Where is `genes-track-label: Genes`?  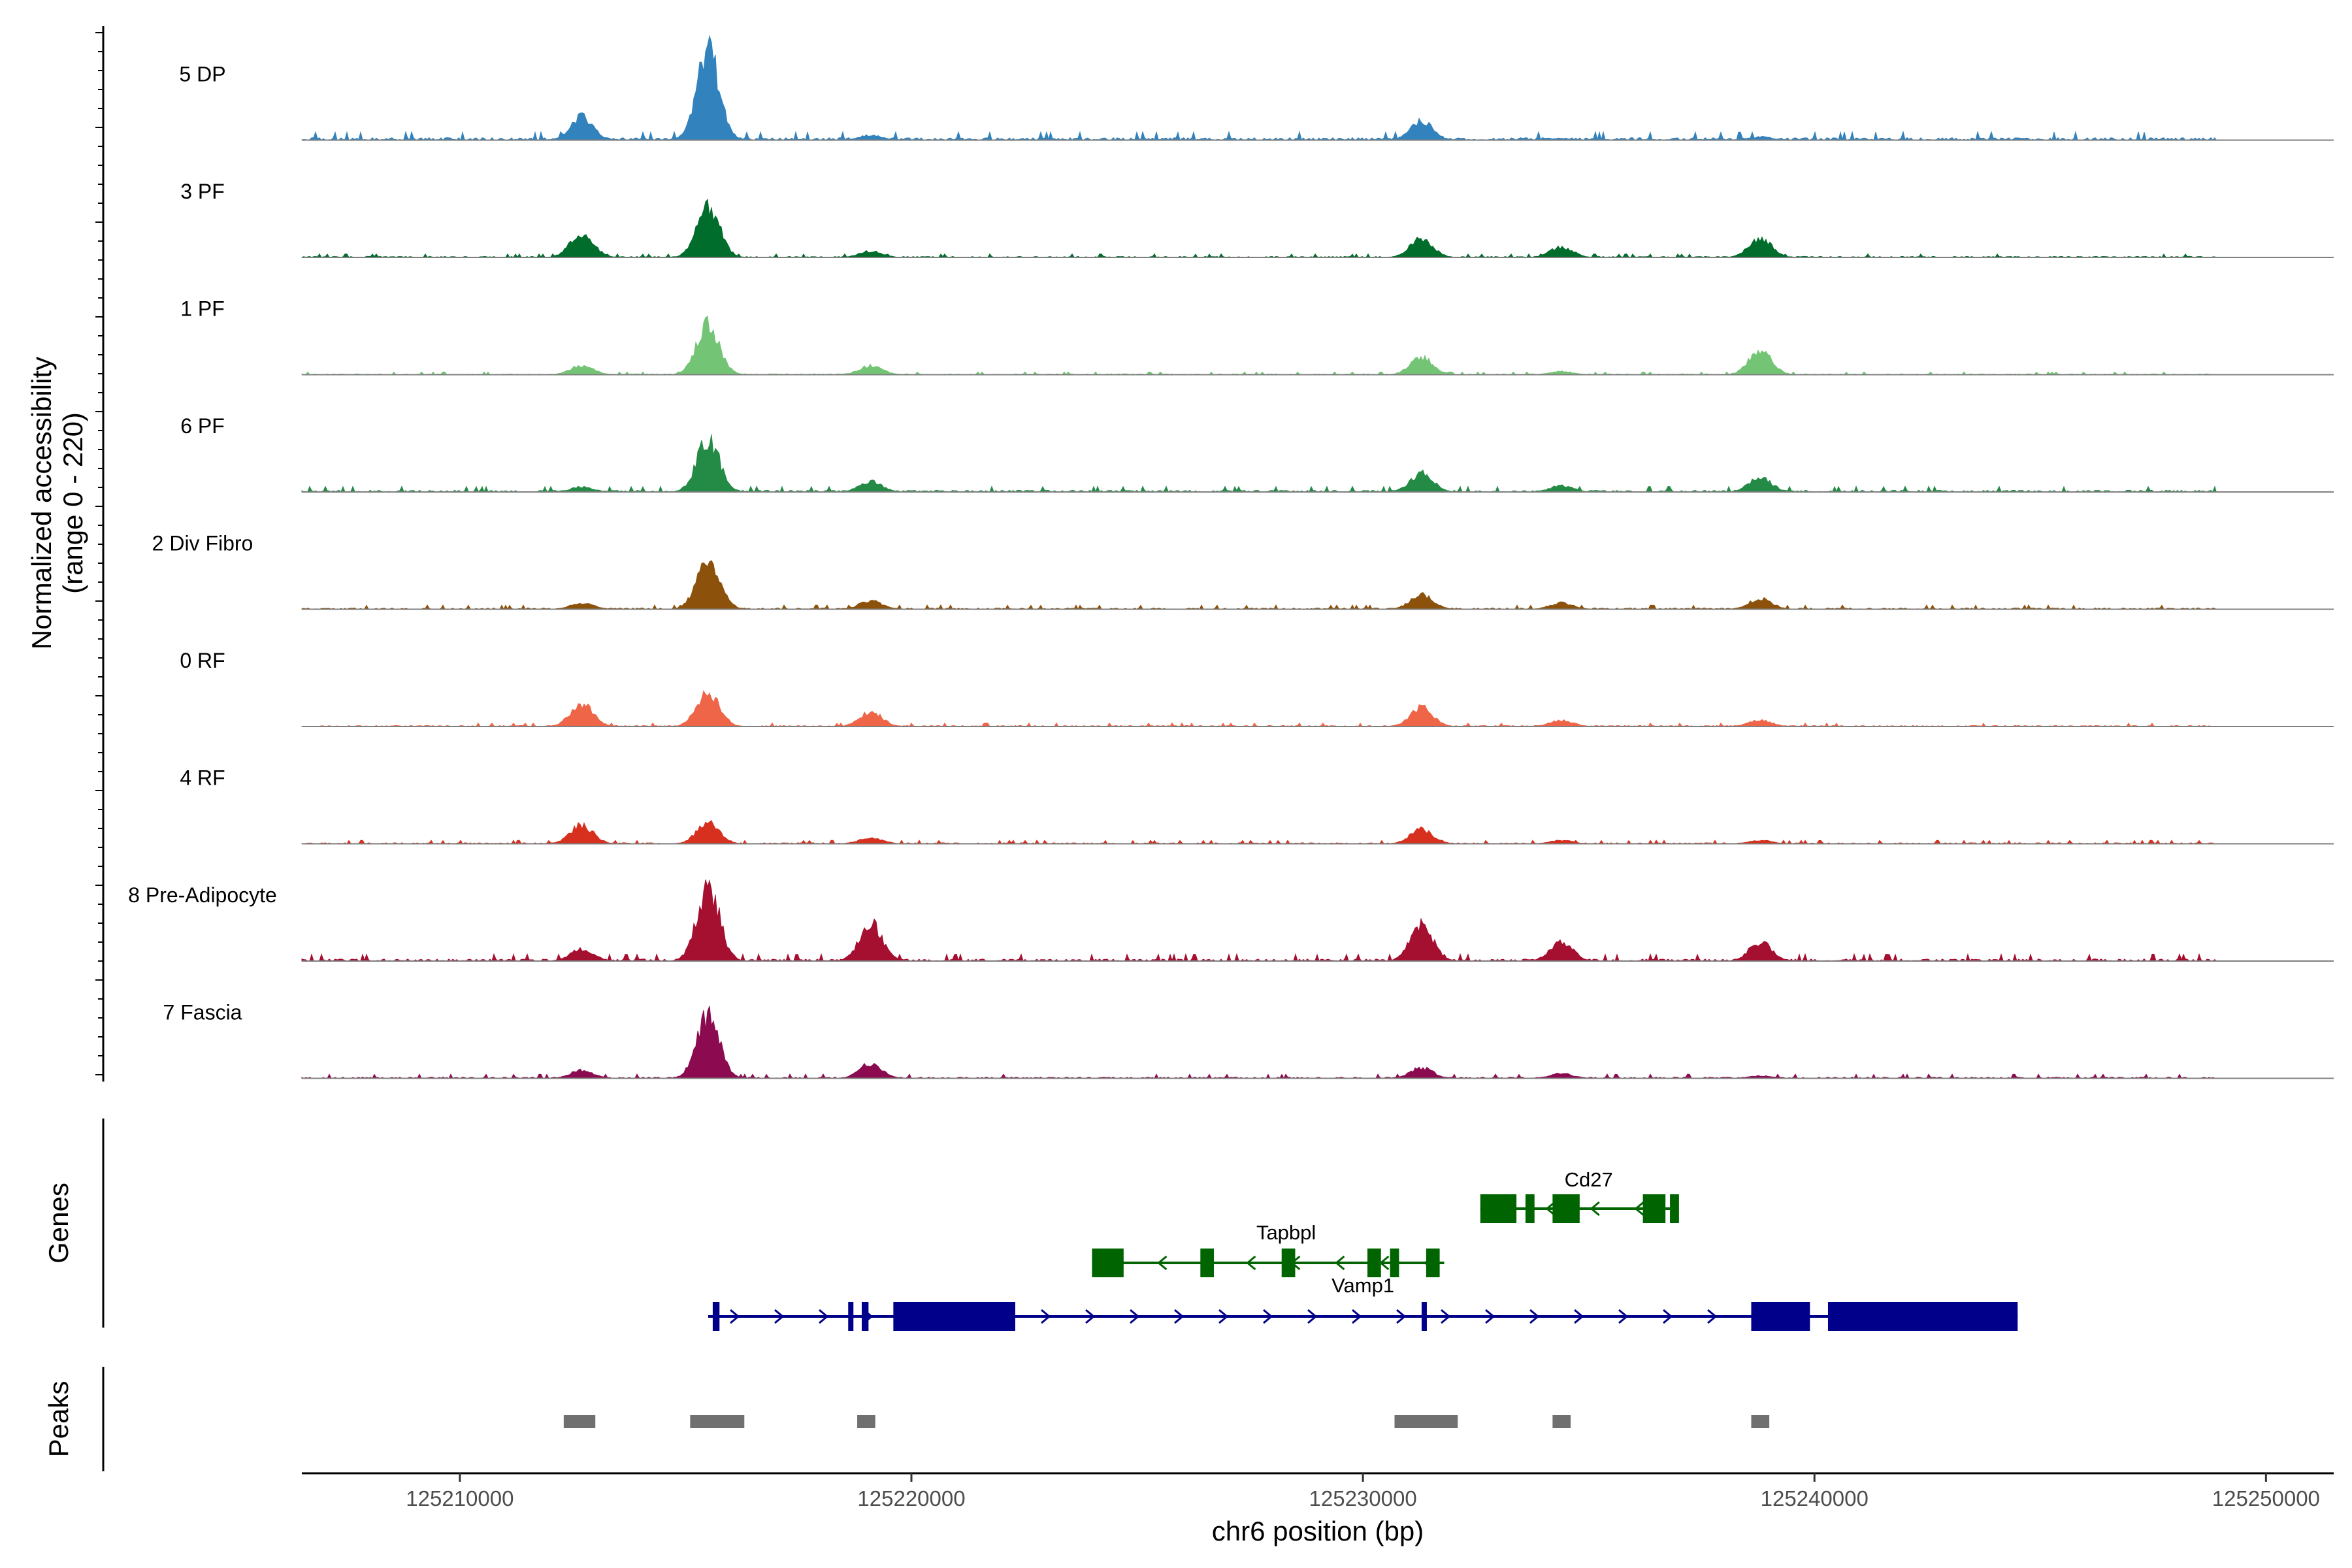
genes-track-label: Genes is located at coordinates (58, 1223).